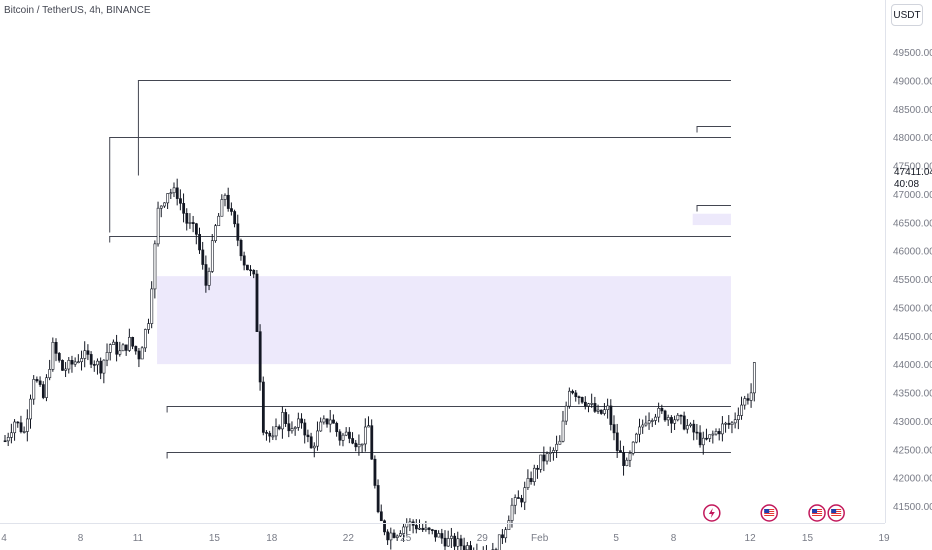 The image size is (932, 550). I want to click on x-tick-label: 18, so click(272, 538).